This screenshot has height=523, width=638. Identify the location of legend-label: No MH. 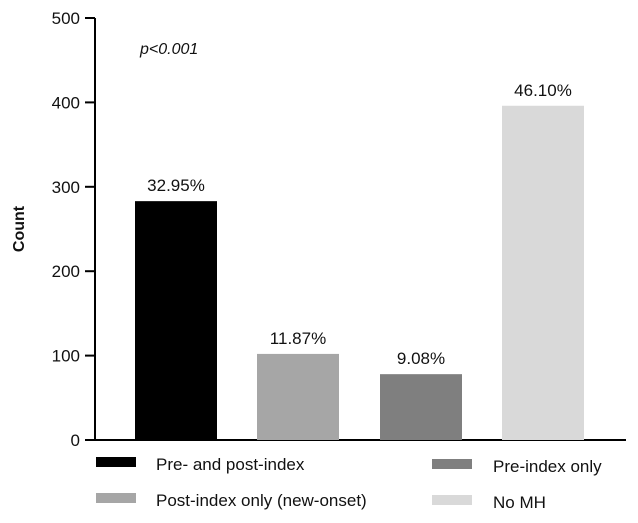
(519, 502).